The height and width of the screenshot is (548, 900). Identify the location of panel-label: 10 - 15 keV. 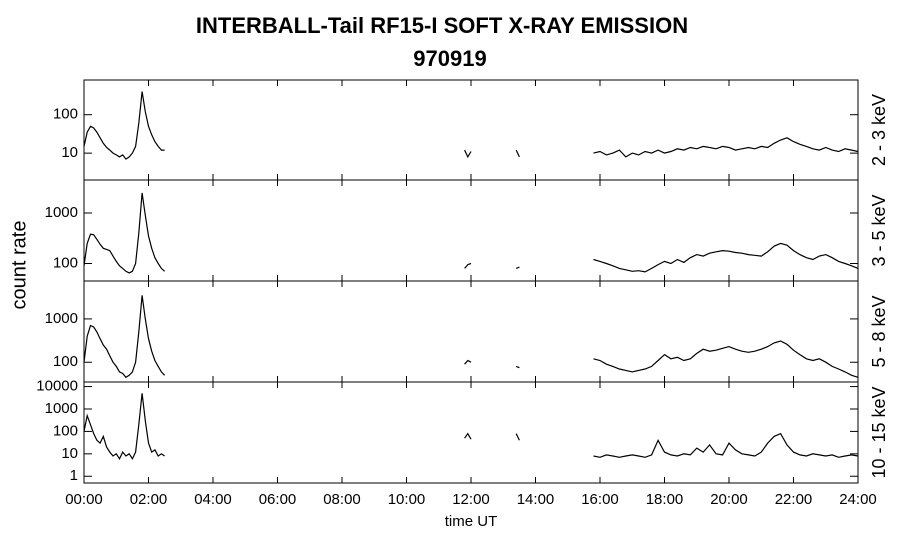
(879, 432).